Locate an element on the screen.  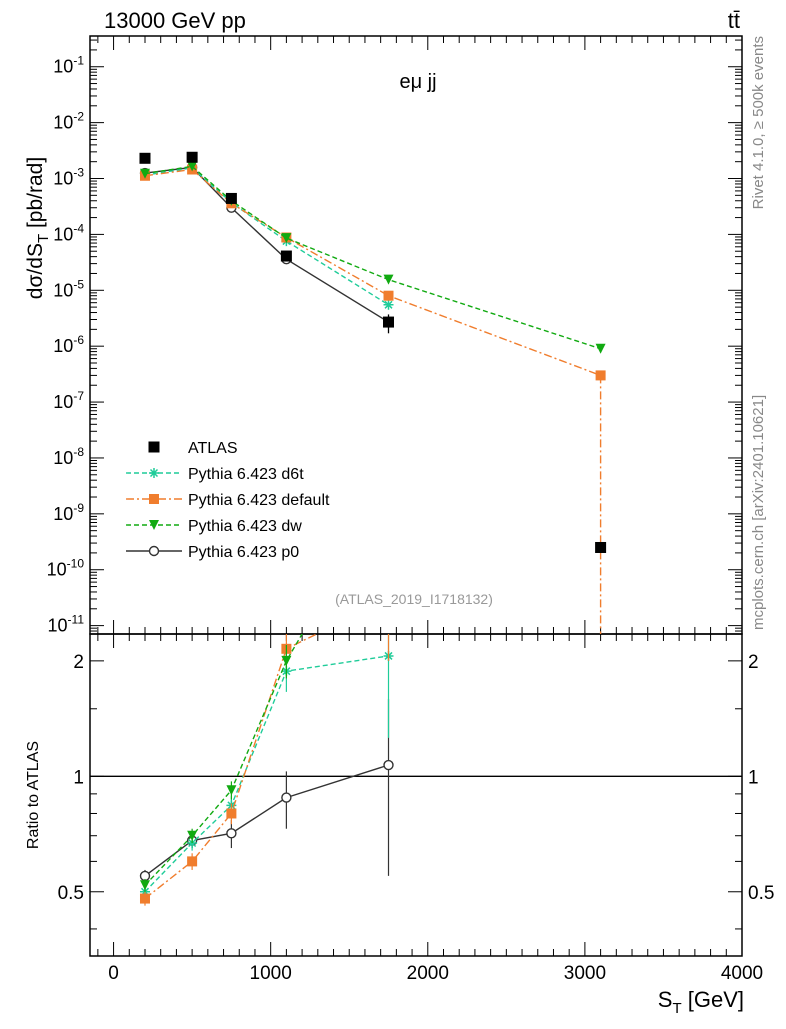
x-tick-label: 4000 is located at coordinates (742, 973).